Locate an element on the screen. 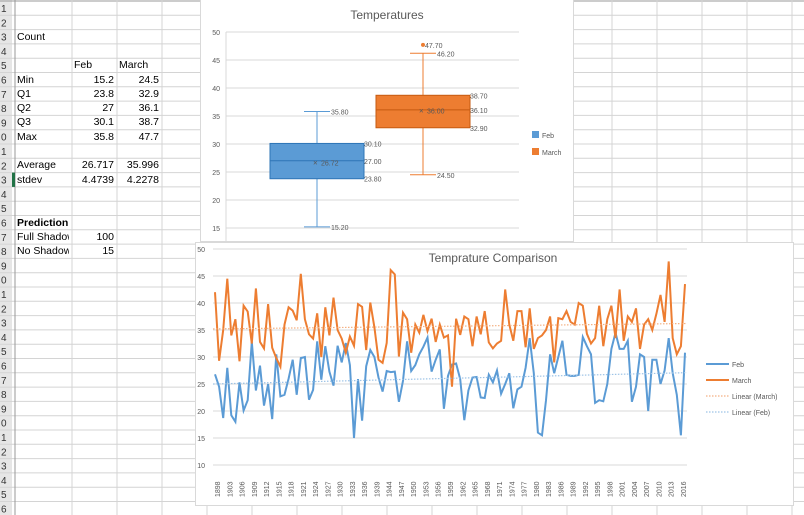 This screenshot has width=804, height=515. data-label-q1: 32.90 is located at coordinates (479, 129).